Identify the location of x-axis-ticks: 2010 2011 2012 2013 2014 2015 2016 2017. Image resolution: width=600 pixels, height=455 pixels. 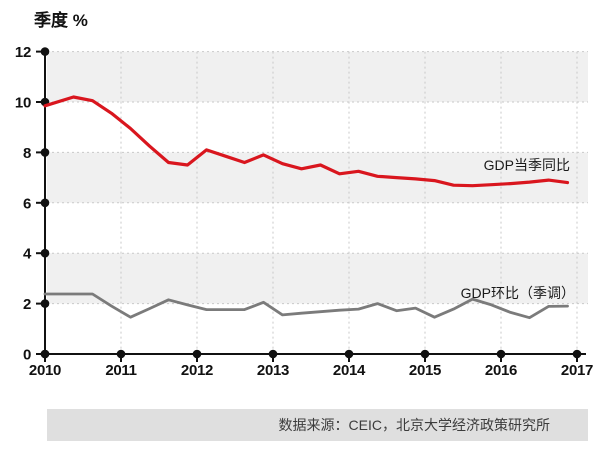
(311, 364).